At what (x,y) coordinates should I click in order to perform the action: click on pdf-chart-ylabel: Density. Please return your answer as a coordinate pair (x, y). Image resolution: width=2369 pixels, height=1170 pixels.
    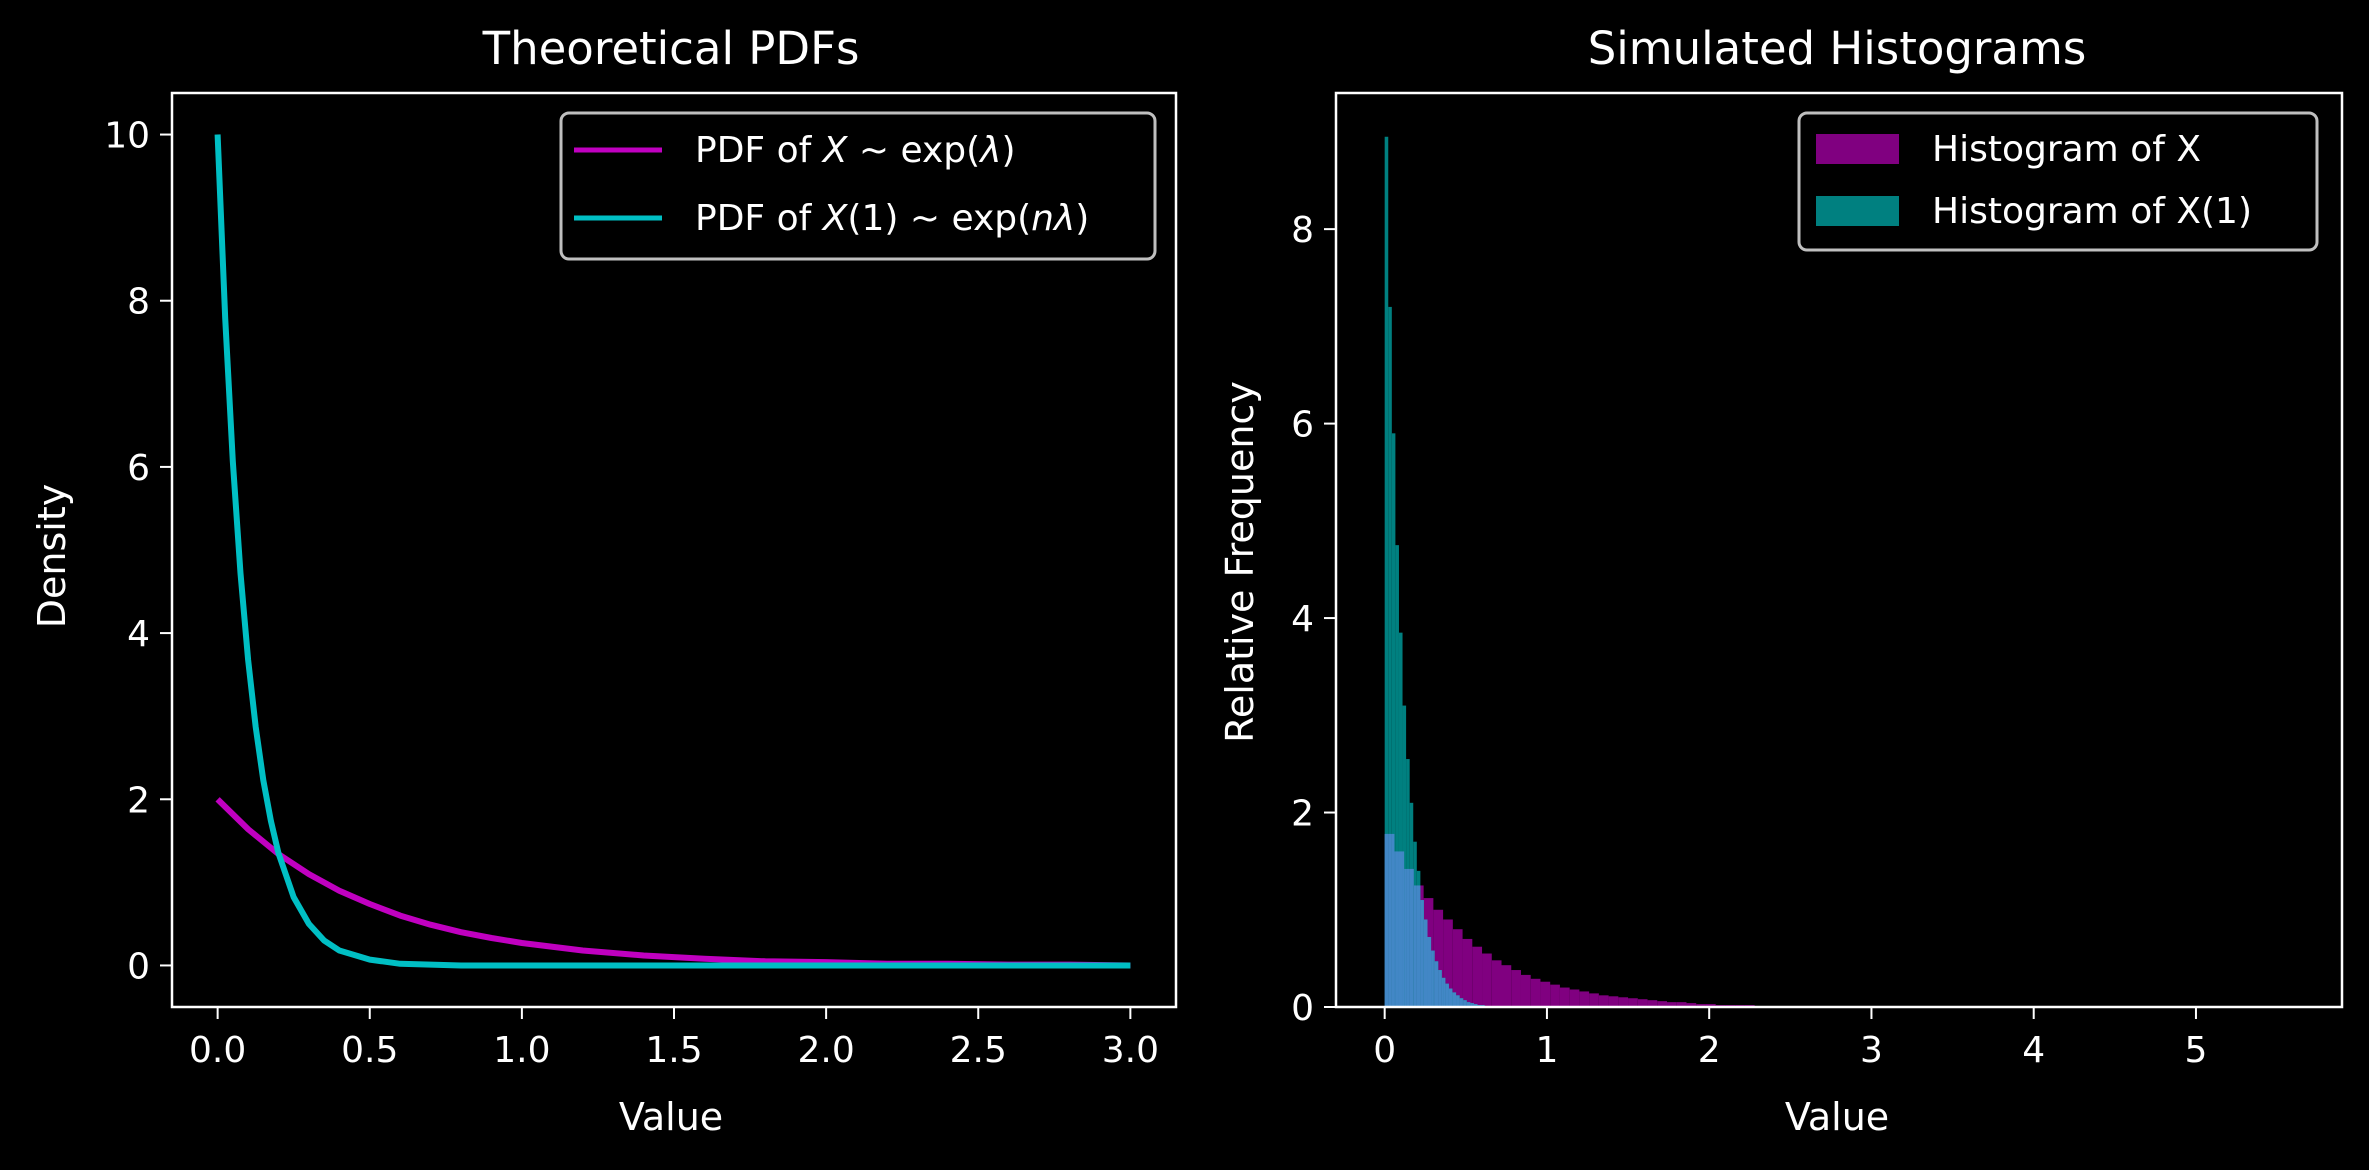
    Looking at the image, I should click on (52, 556).